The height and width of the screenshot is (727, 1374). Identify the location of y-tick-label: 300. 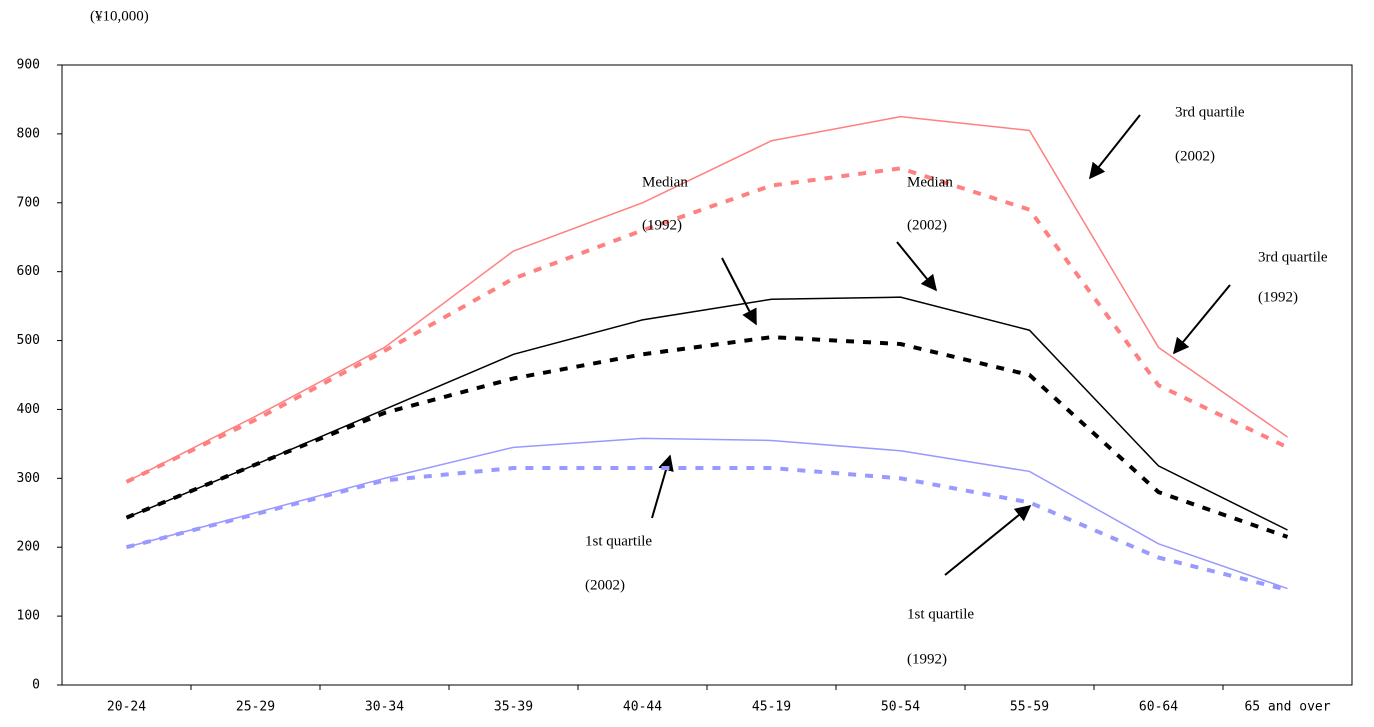
(28, 478).